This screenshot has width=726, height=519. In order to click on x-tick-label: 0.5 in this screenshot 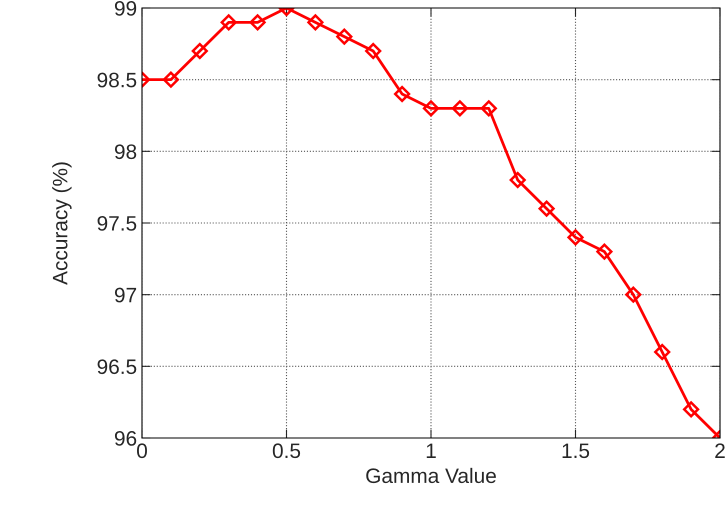, I will do `click(286, 450)`.